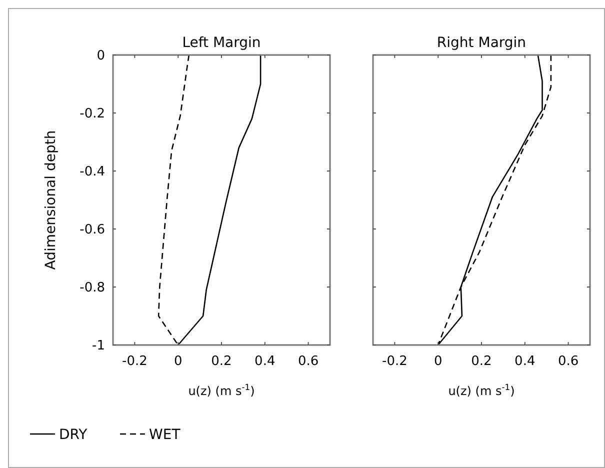  What do you see at coordinates (92, 172) in the screenshot?
I see `y-tick-label: -0.4` at bounding box center [92, 172].